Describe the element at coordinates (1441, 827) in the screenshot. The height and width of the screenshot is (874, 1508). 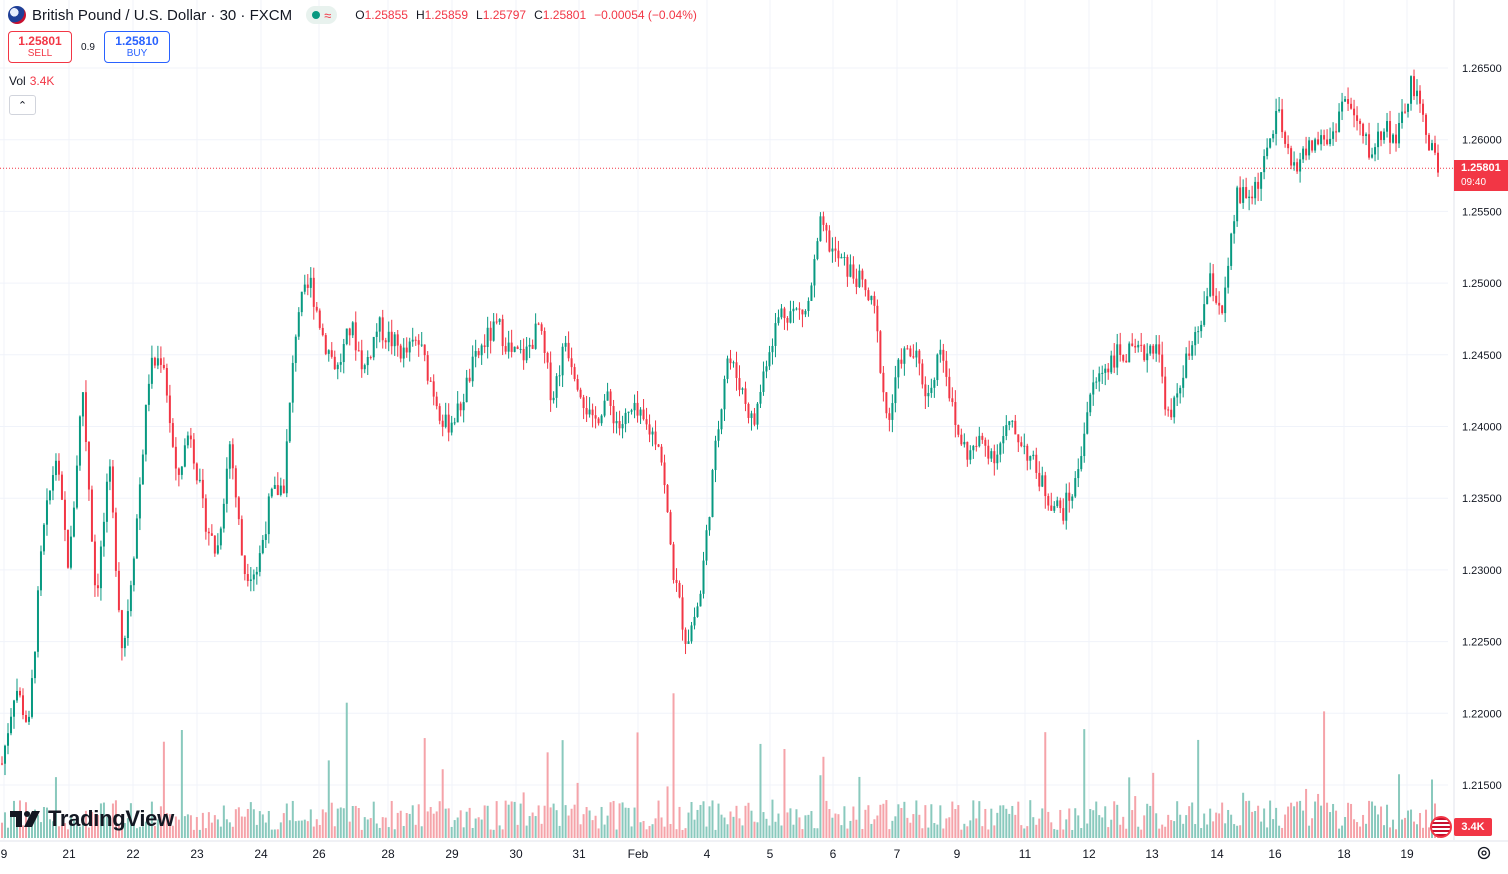
I see `flag-mini-icon` at that location.